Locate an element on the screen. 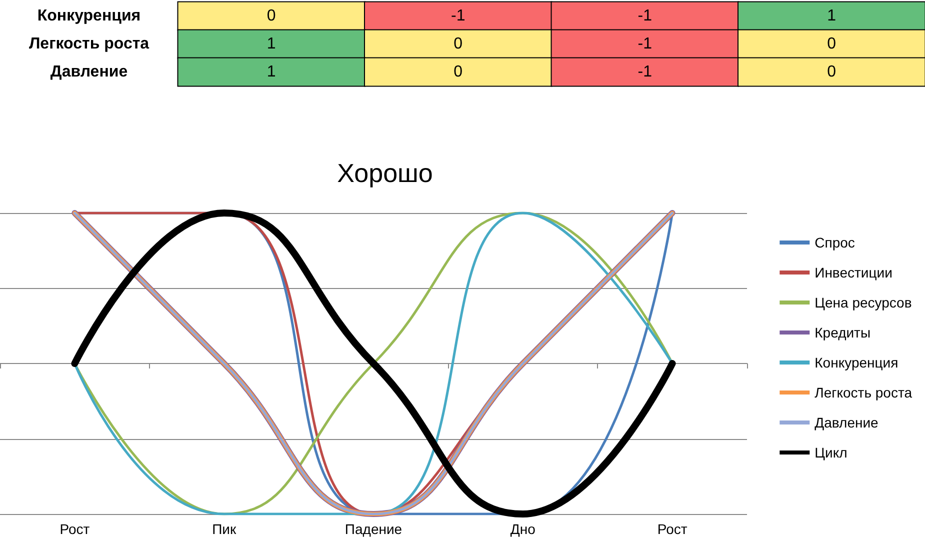 This screenshot has height=540, width=925. legend-label: Инвестиции is located at coordinates (853, 272).